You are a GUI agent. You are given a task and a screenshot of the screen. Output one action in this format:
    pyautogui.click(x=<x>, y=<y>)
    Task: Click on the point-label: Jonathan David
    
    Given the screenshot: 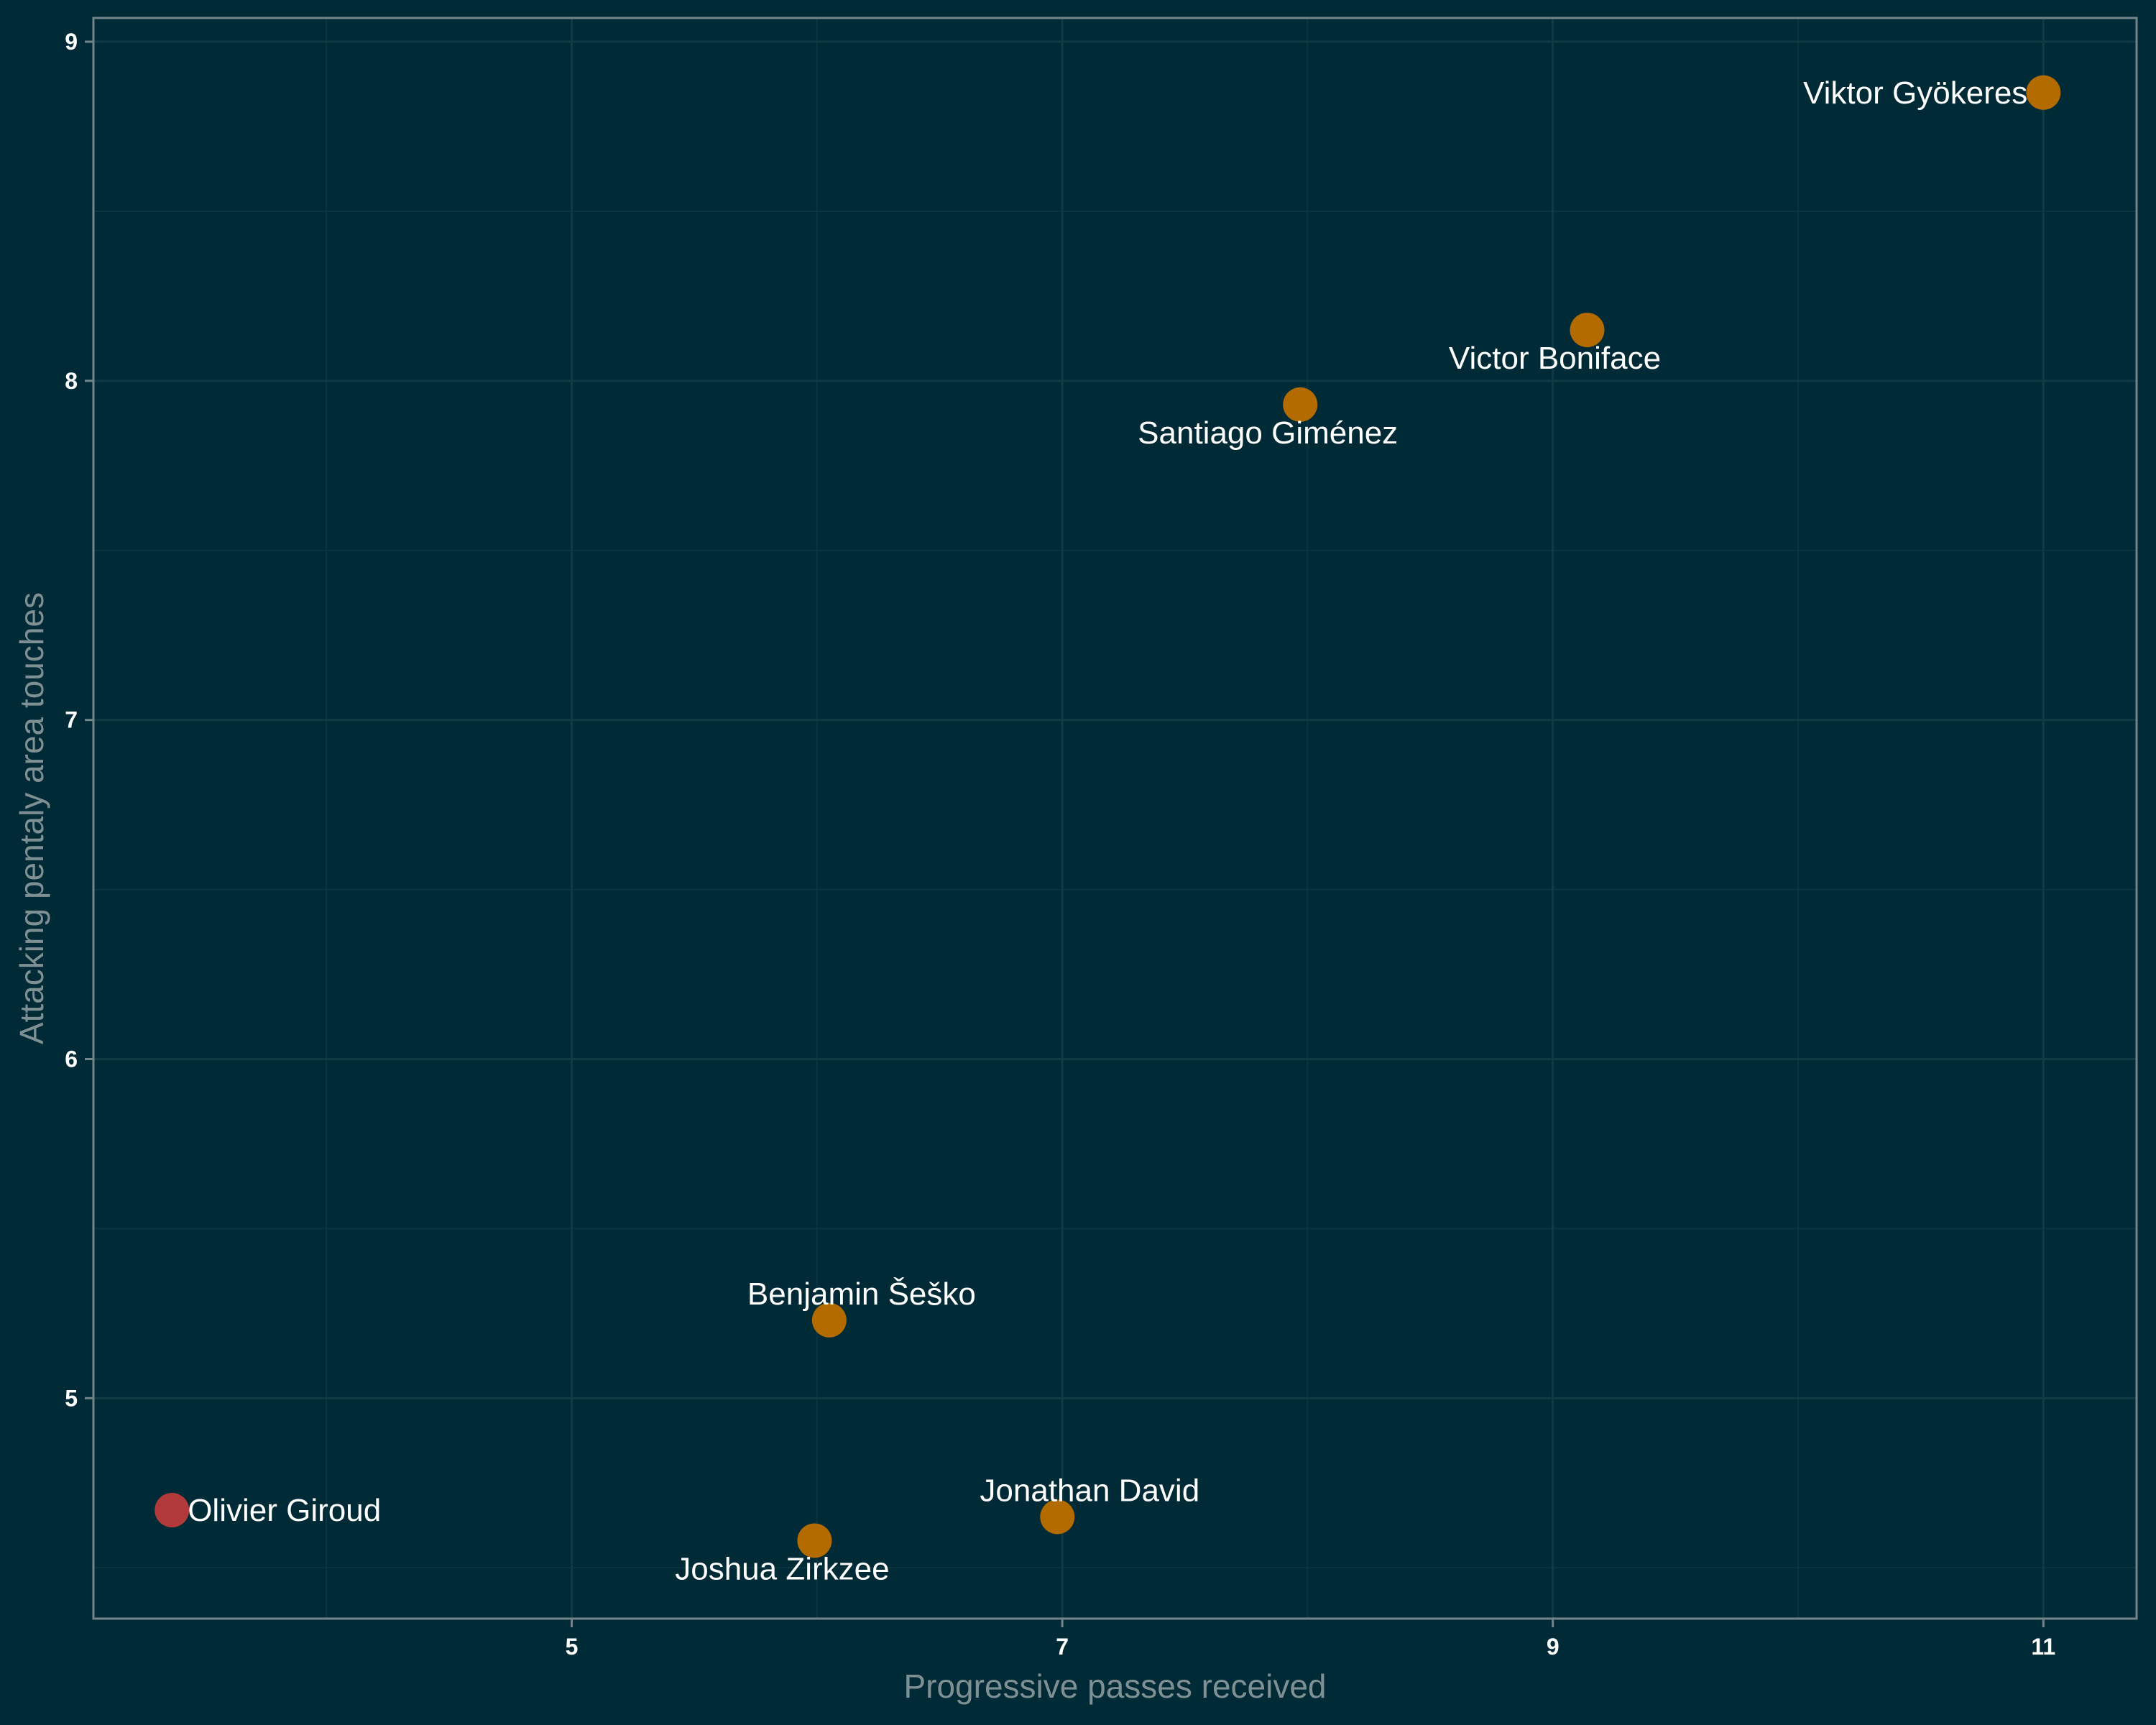 What is the action you would take?
    pyautogui.click(x=1089, y=1490)
    